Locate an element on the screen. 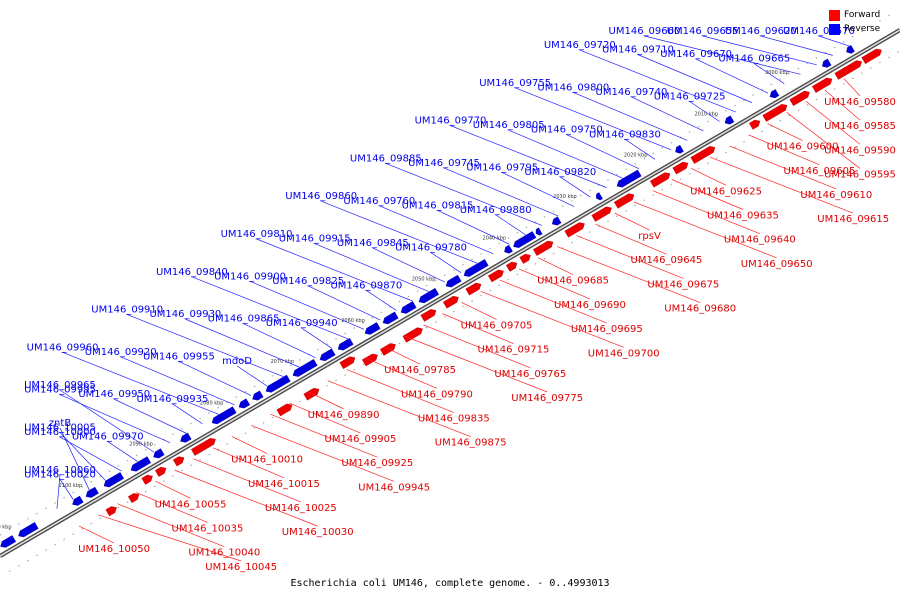 Image resolution: width=900 pixels, height=600 pixels. reverse-gene-label: UM146_09920 is located at coordinates (121, 352).